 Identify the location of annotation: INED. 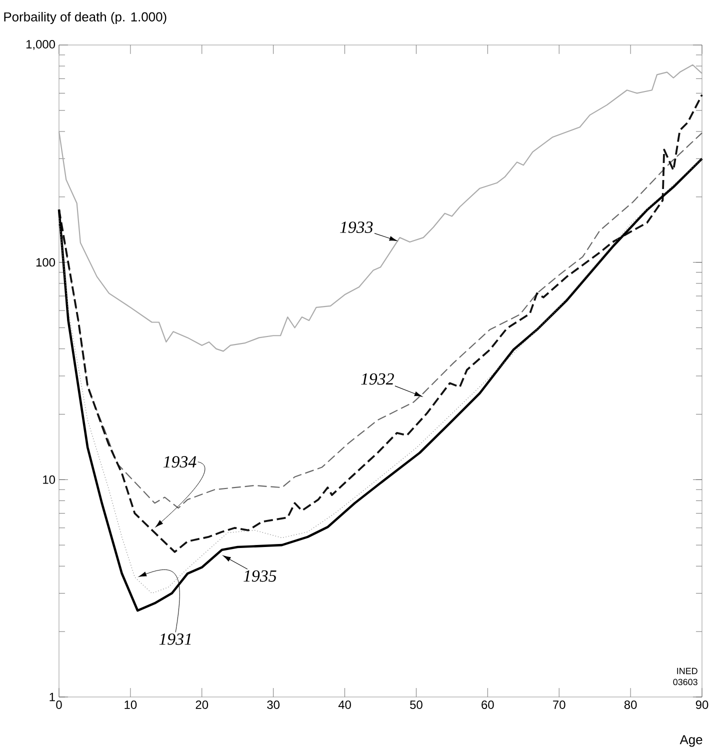
(687, 671).